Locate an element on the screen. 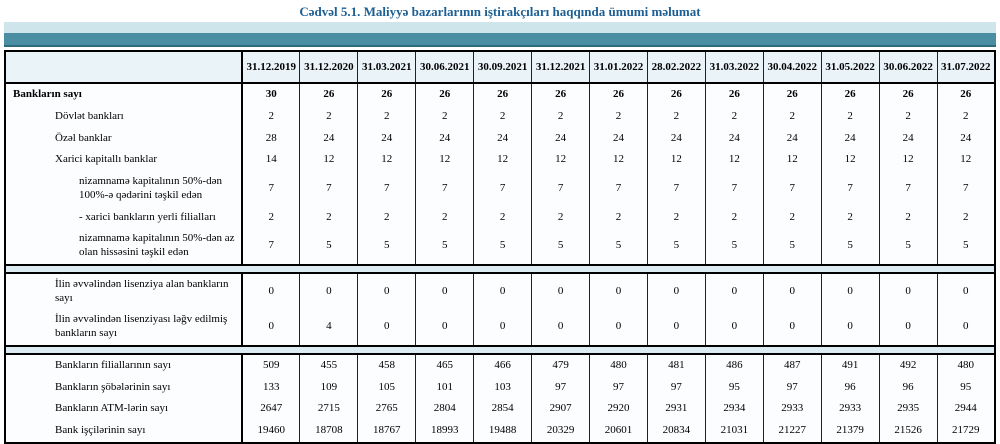 Image resolution: width=1000 pixels, height=444 pixels. column-header: 31.03.2021 is located at coordinates (386, 67).